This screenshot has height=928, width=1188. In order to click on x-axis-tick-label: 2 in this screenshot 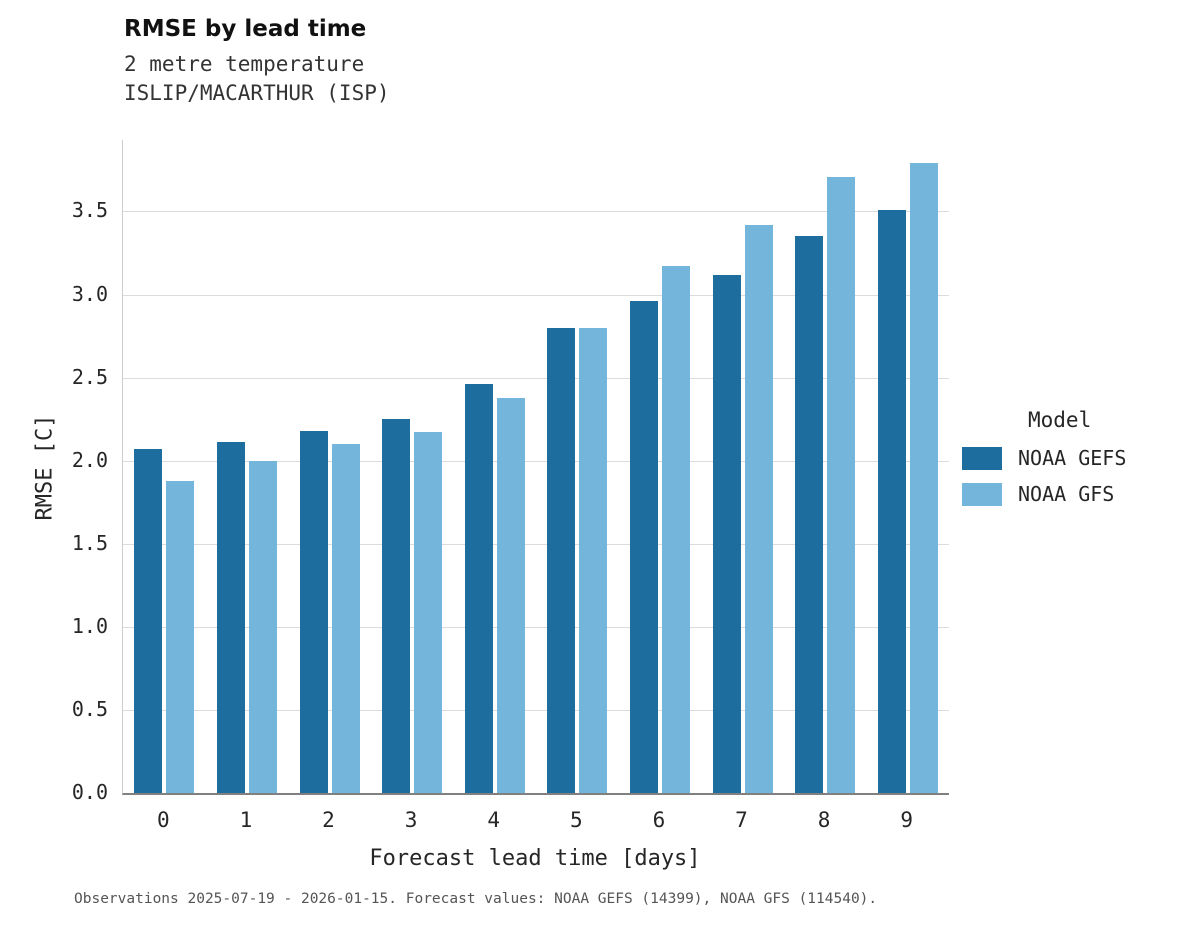, I will do `click(328, 820)`.